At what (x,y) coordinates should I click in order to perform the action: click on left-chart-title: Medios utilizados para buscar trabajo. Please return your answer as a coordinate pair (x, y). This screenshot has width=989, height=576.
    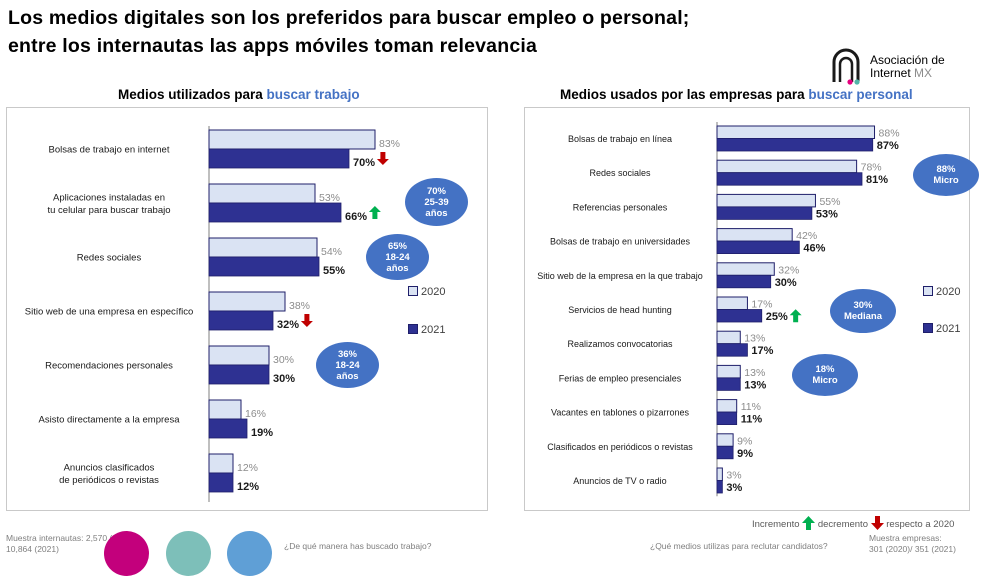
    Looking at the image, I should click on (239, 94).